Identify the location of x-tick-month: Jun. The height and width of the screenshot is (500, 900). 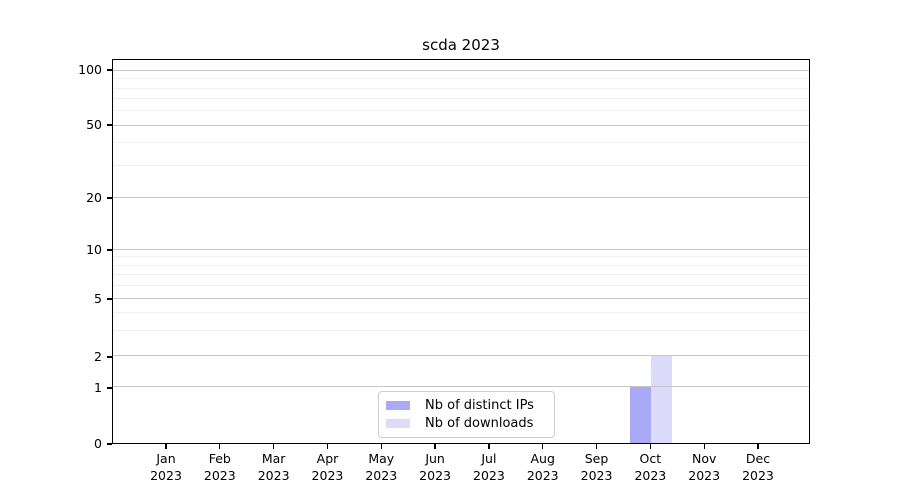
(435, 458).